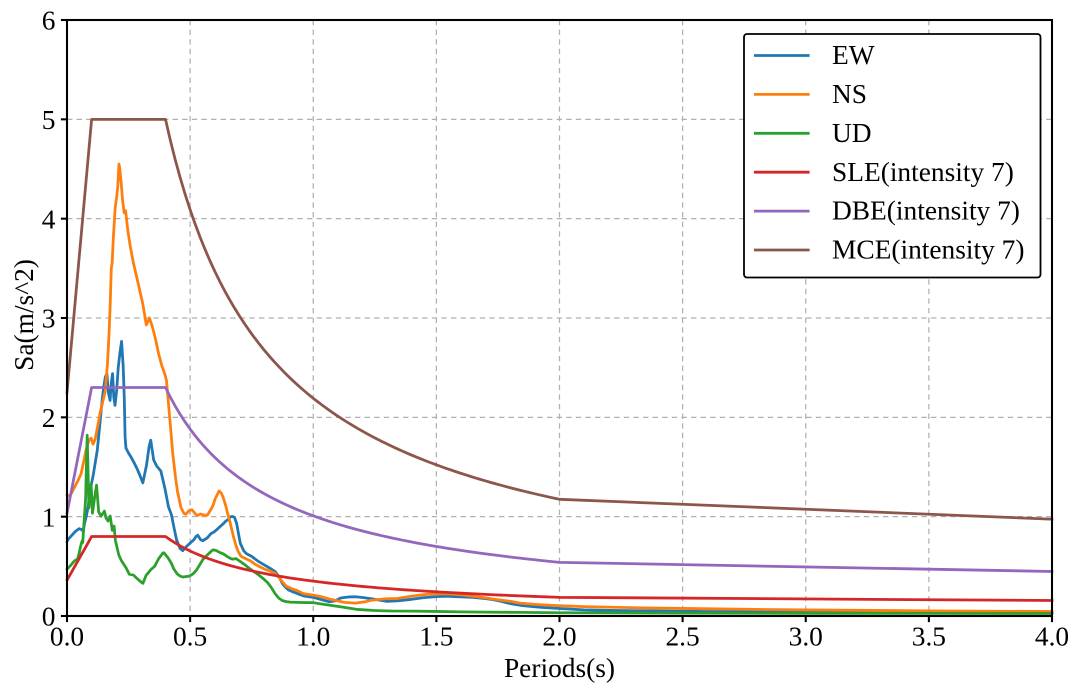 This screenshot has height=700, width=1080. What do you see at coordinates (559, 637) in the screenshot?
I see `svg-text: 2.0` at bounding box center [559, 637].